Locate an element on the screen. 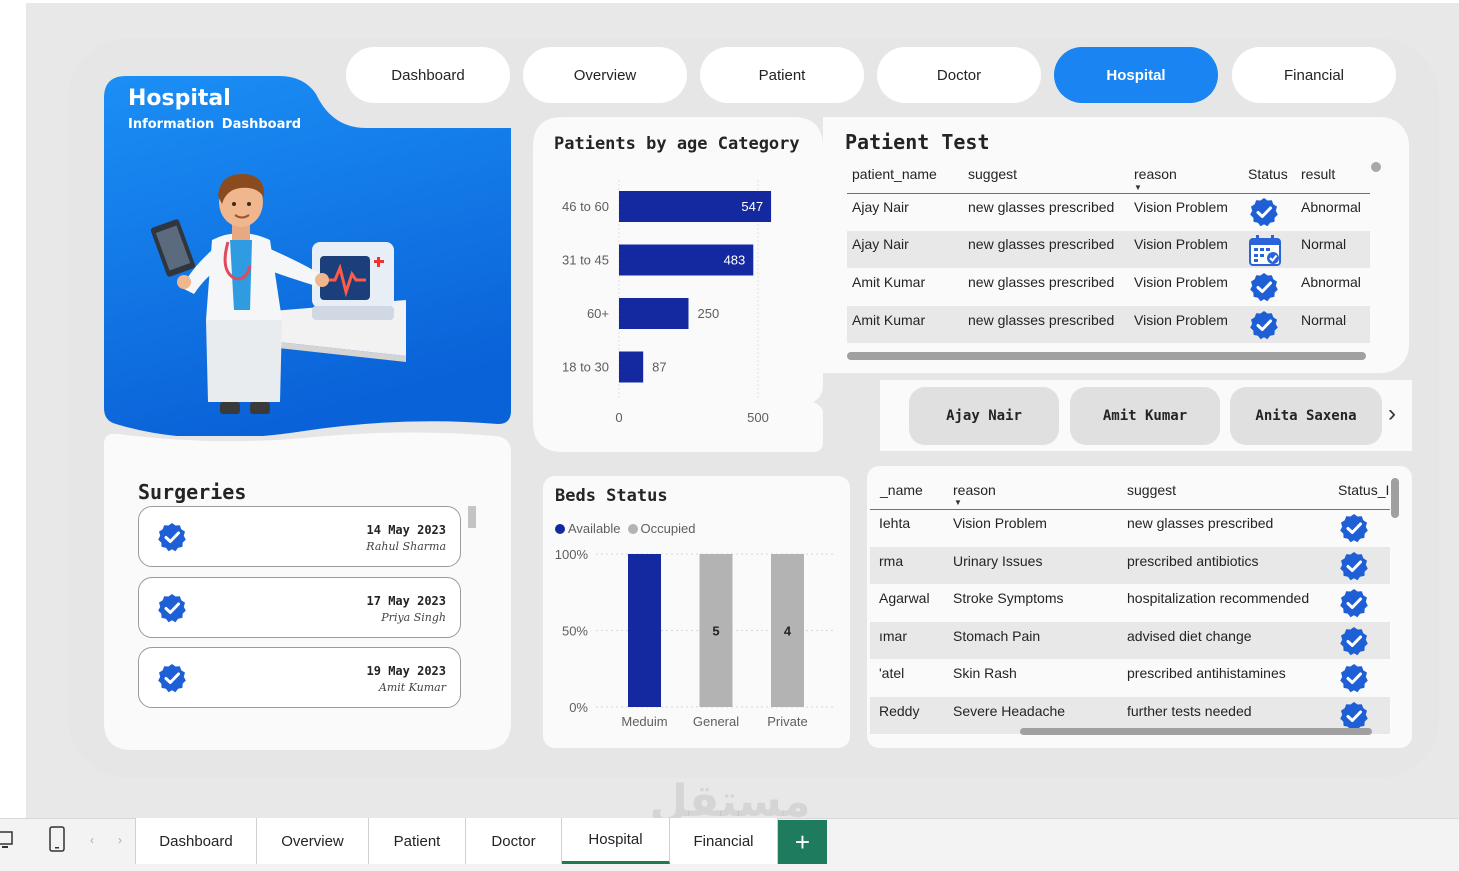 Image resolution: width=1459 pixels, height=871 pixels. data-label: 5 is located at coordinates (715, 631).